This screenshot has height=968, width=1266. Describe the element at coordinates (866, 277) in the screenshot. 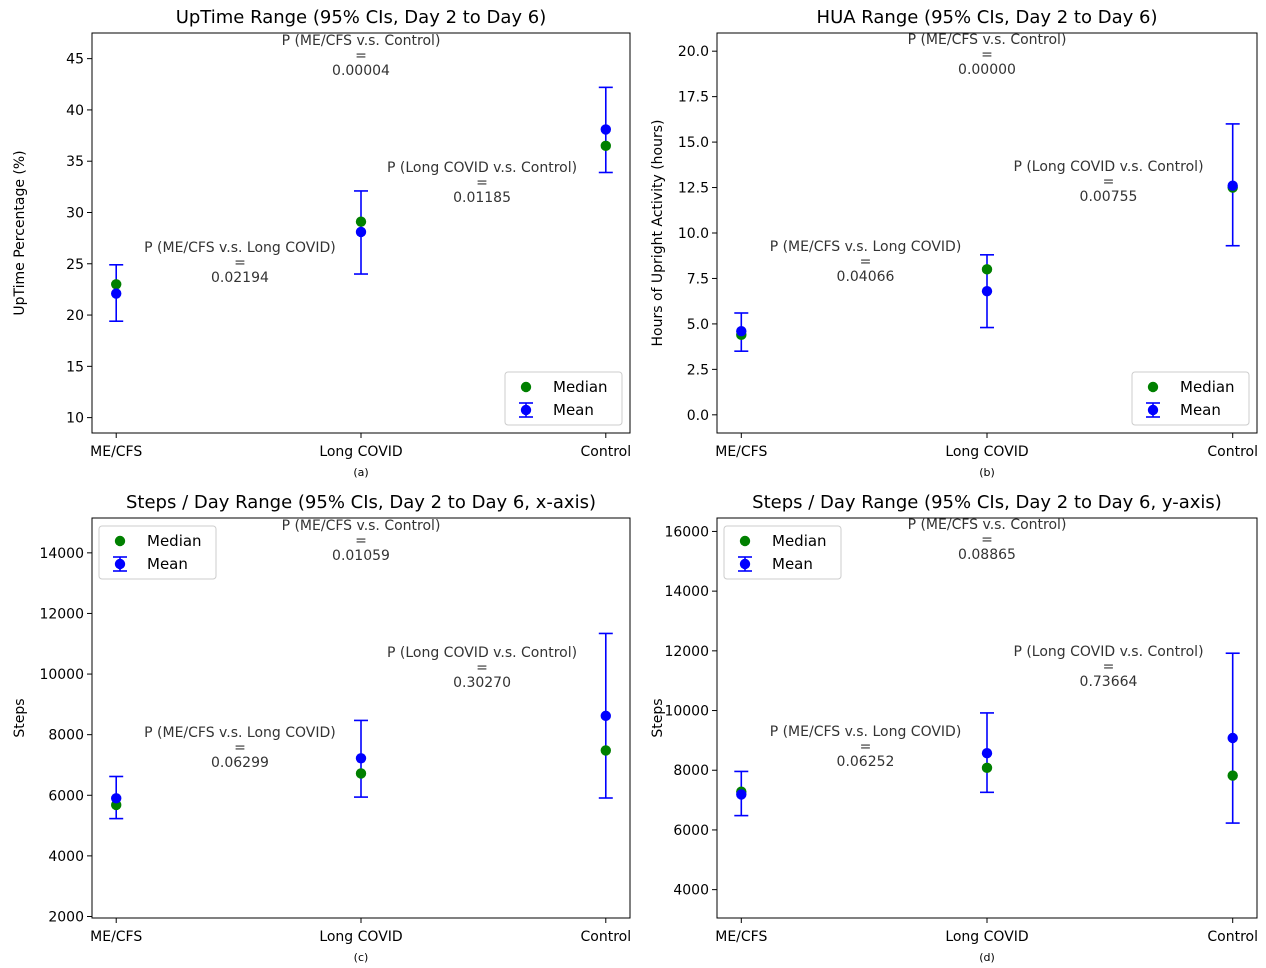

I see `p-value: 0.04066` at that location.